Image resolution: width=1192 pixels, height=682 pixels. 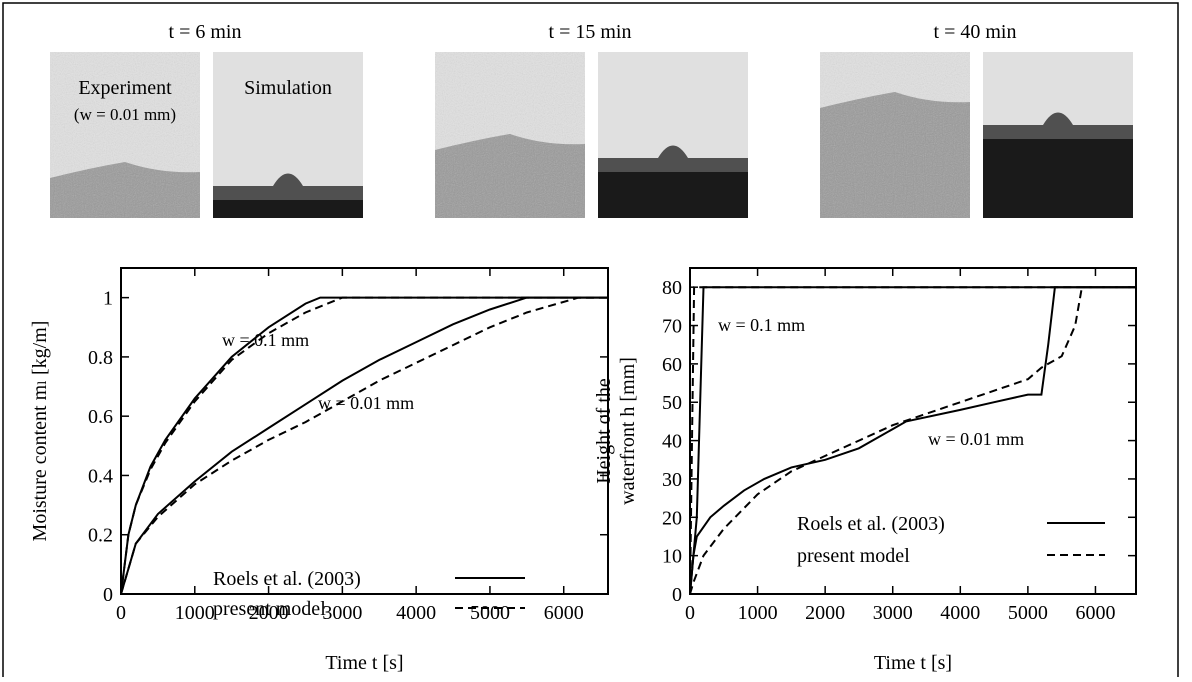 What do you see at coordinates (125, 114) in the screenshot?
I see `experiment-note: (w = 0.01 mm)` at bounding box center [125, 114].